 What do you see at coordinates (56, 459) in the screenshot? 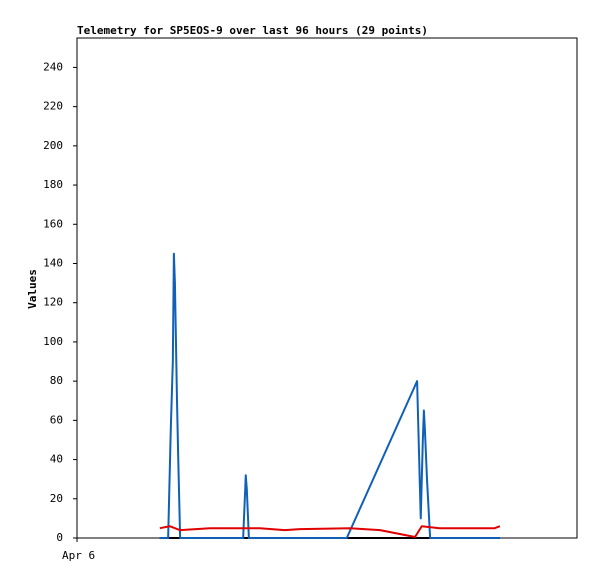
I see `y-tick-label: 40` at bounding box center [56, 459].